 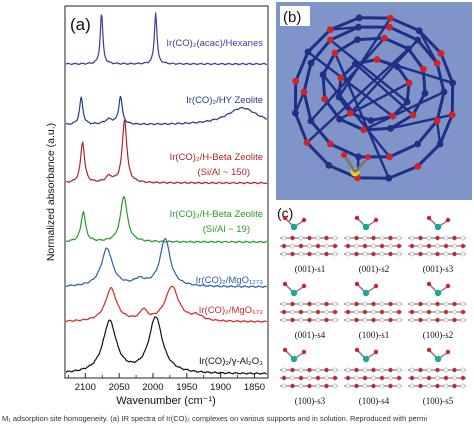 I want to click on x-tick-label: 2000, so click(x=152, y=387).